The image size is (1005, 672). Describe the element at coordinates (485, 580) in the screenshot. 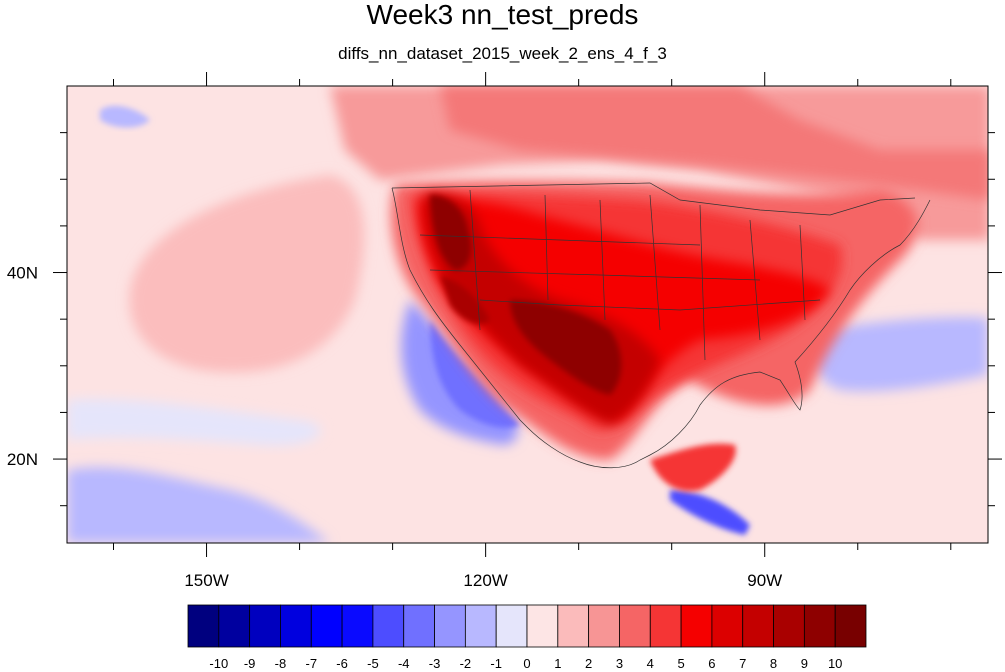

I see `lon-tick-label: 120W` at that location.